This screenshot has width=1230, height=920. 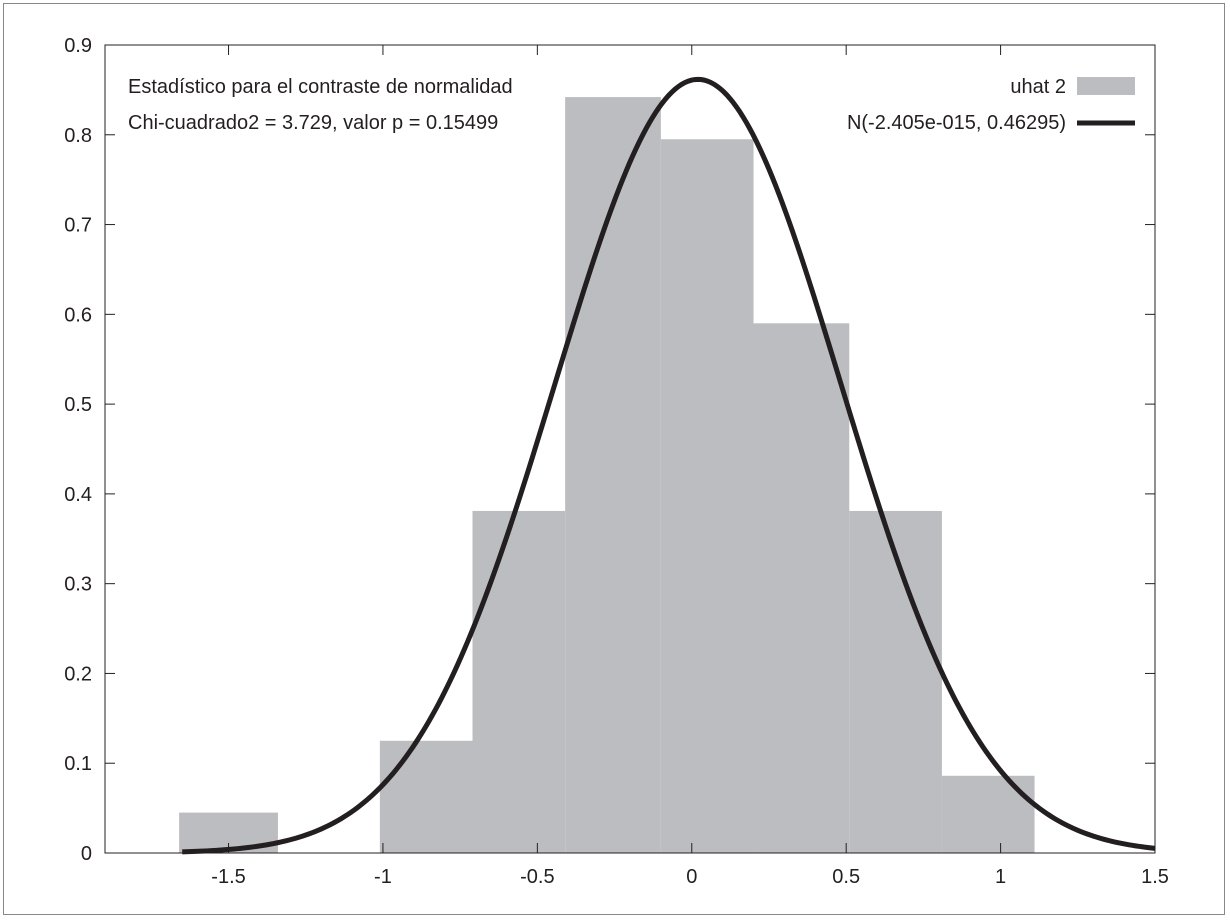 I want to click on y-tick-label-3: 0.3, so click(x=78, y=585).